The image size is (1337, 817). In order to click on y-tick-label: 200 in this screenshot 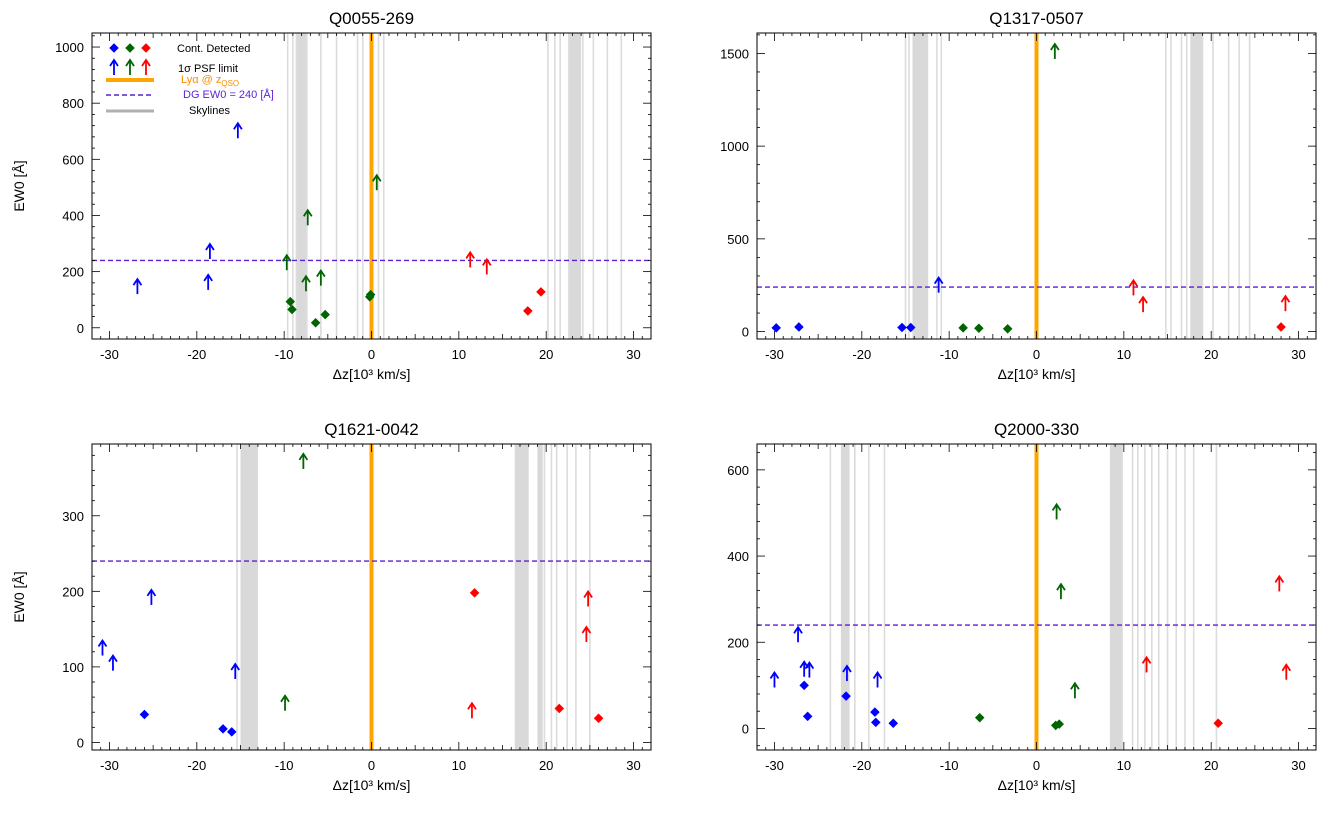, I will do `click(738, 642)`.